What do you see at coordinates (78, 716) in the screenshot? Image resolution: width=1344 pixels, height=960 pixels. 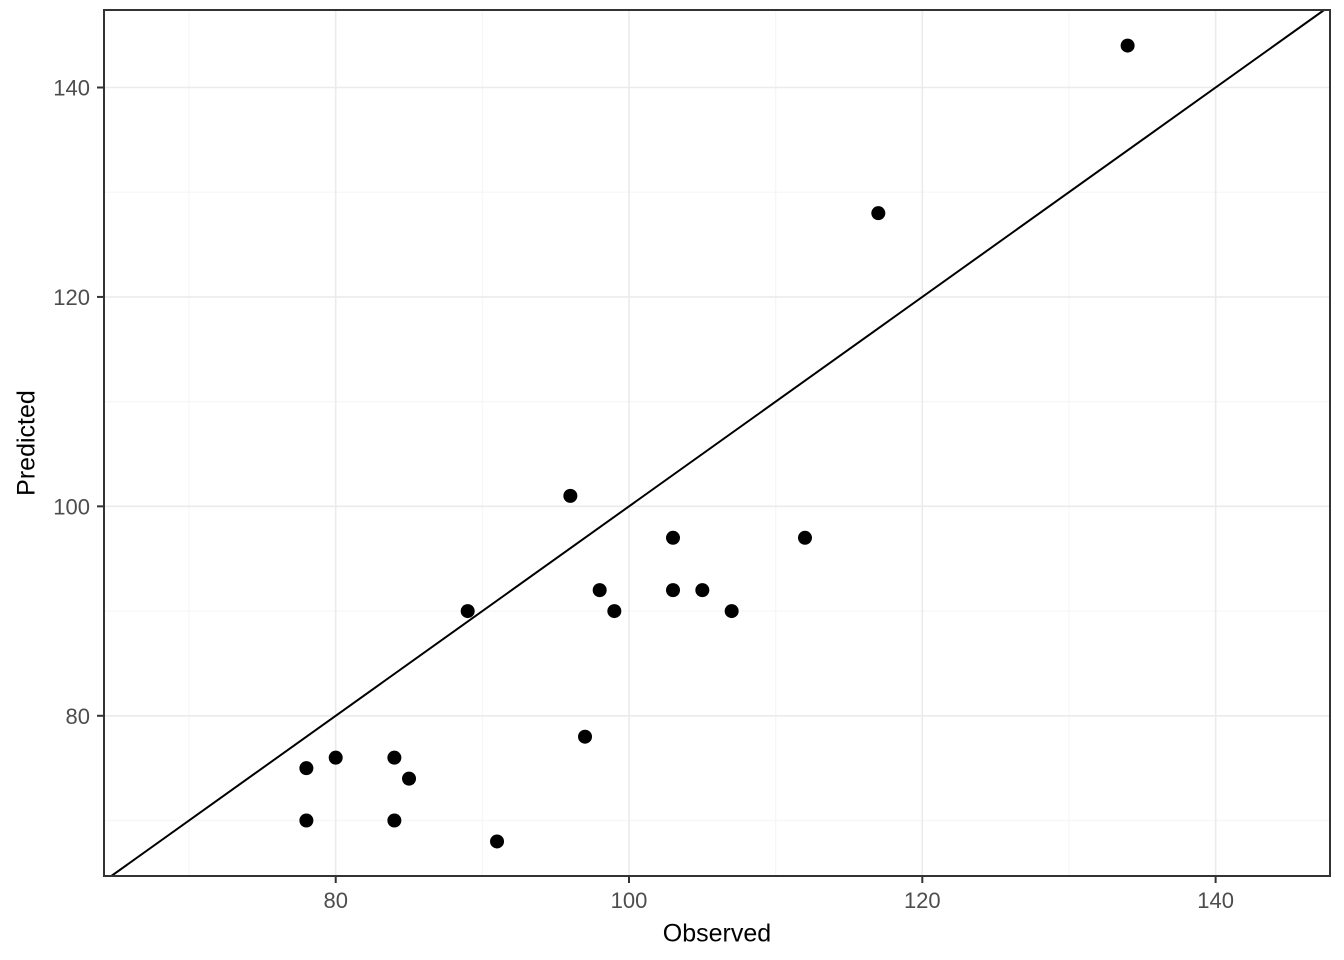 I see `y-tick-label: 80` at bounding box center [78, 716].